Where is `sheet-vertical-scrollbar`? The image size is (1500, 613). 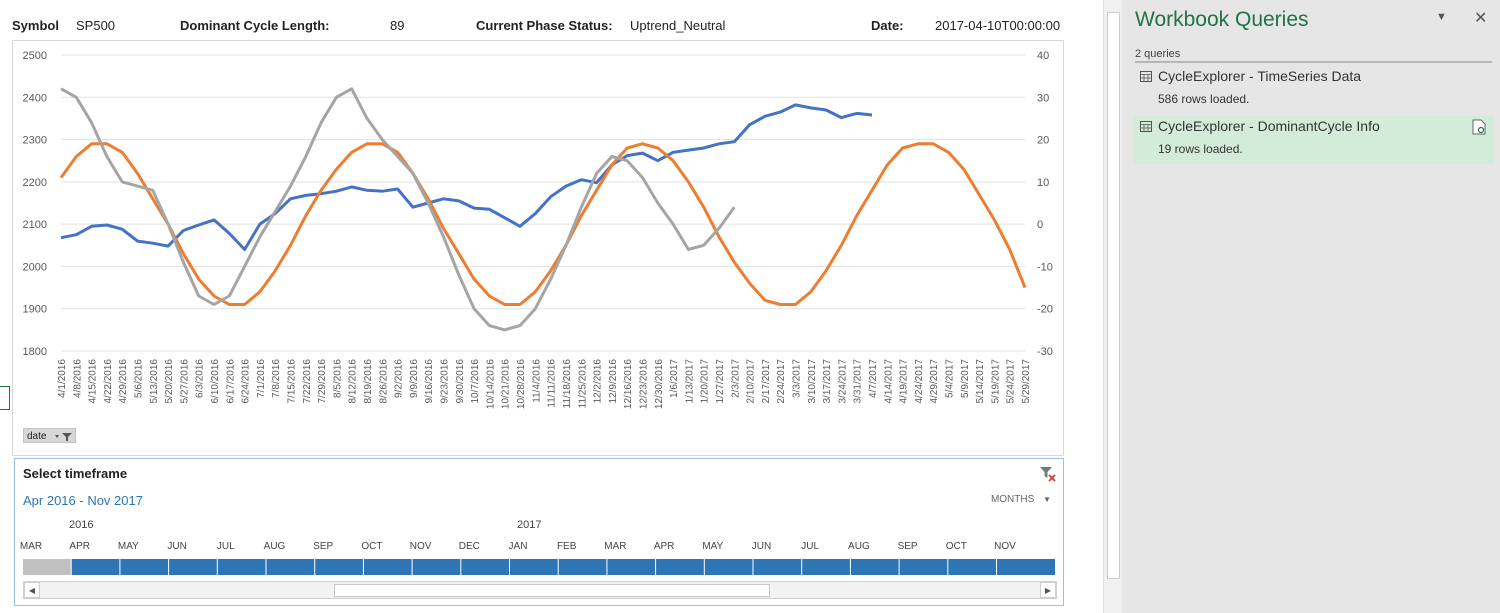
sheet-vertical-scrollbar is located at coordinates (1112, 306).